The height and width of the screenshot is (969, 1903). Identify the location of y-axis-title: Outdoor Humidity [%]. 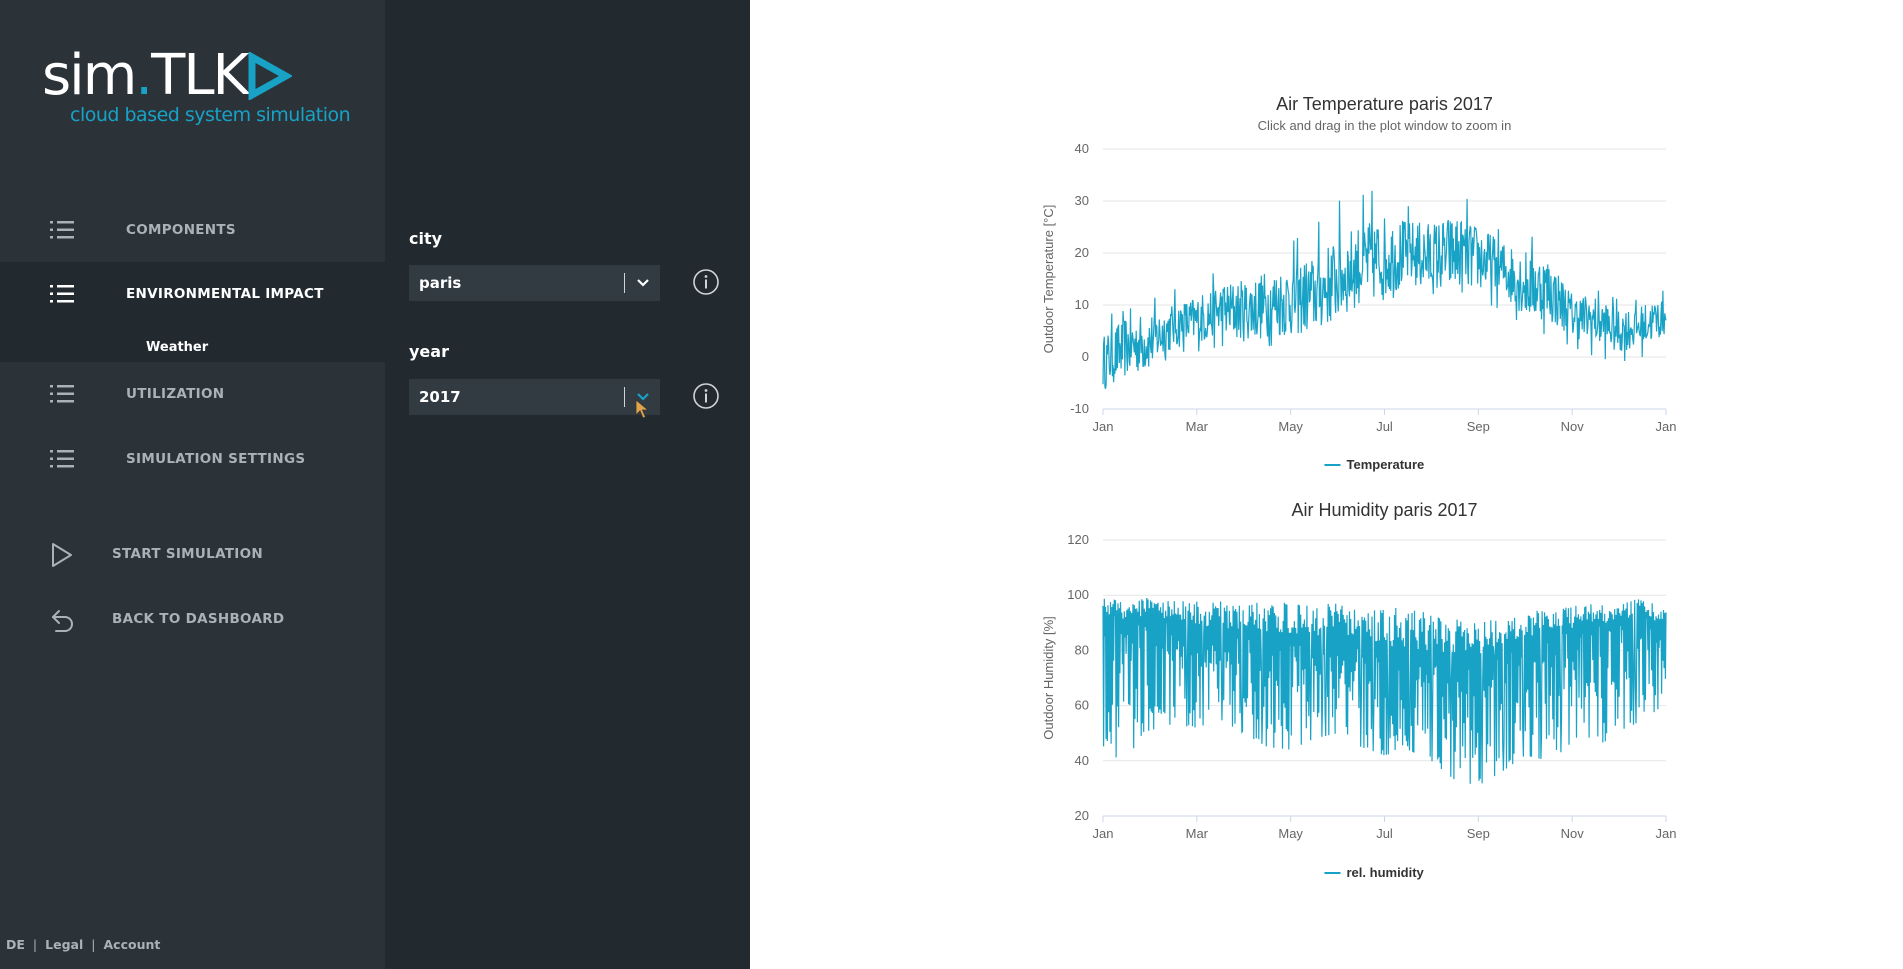
(1048, 678).